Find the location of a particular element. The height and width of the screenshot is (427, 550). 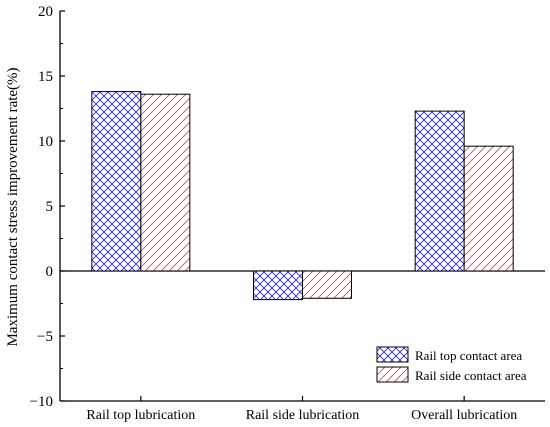

y-tick-label: −10 is located at coordinates (41, 402).